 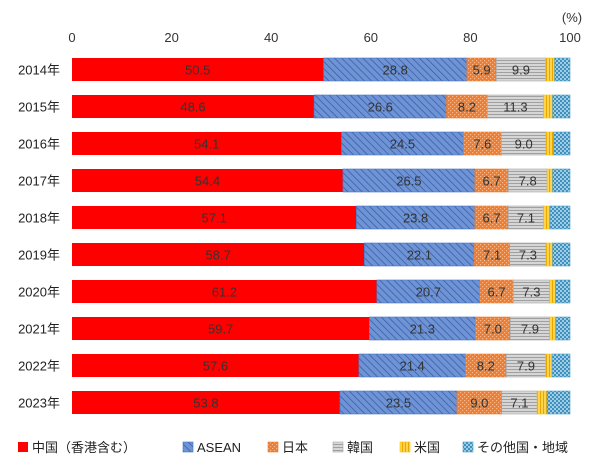 I want to click on data-label: 7.9, so click(x=530, y=329).